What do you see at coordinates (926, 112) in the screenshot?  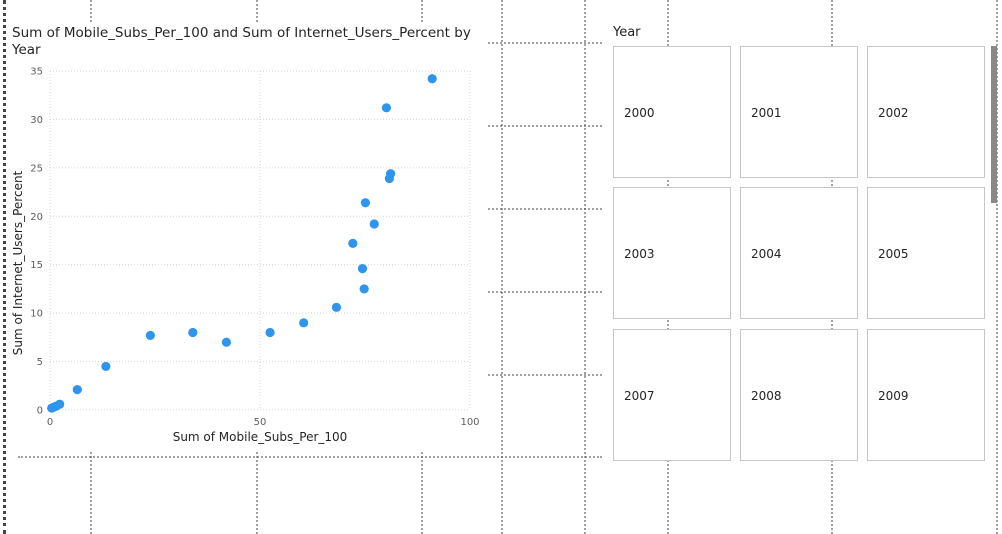 I see `slicer-tile-2002: 2002` at bounding box center [926, 112].